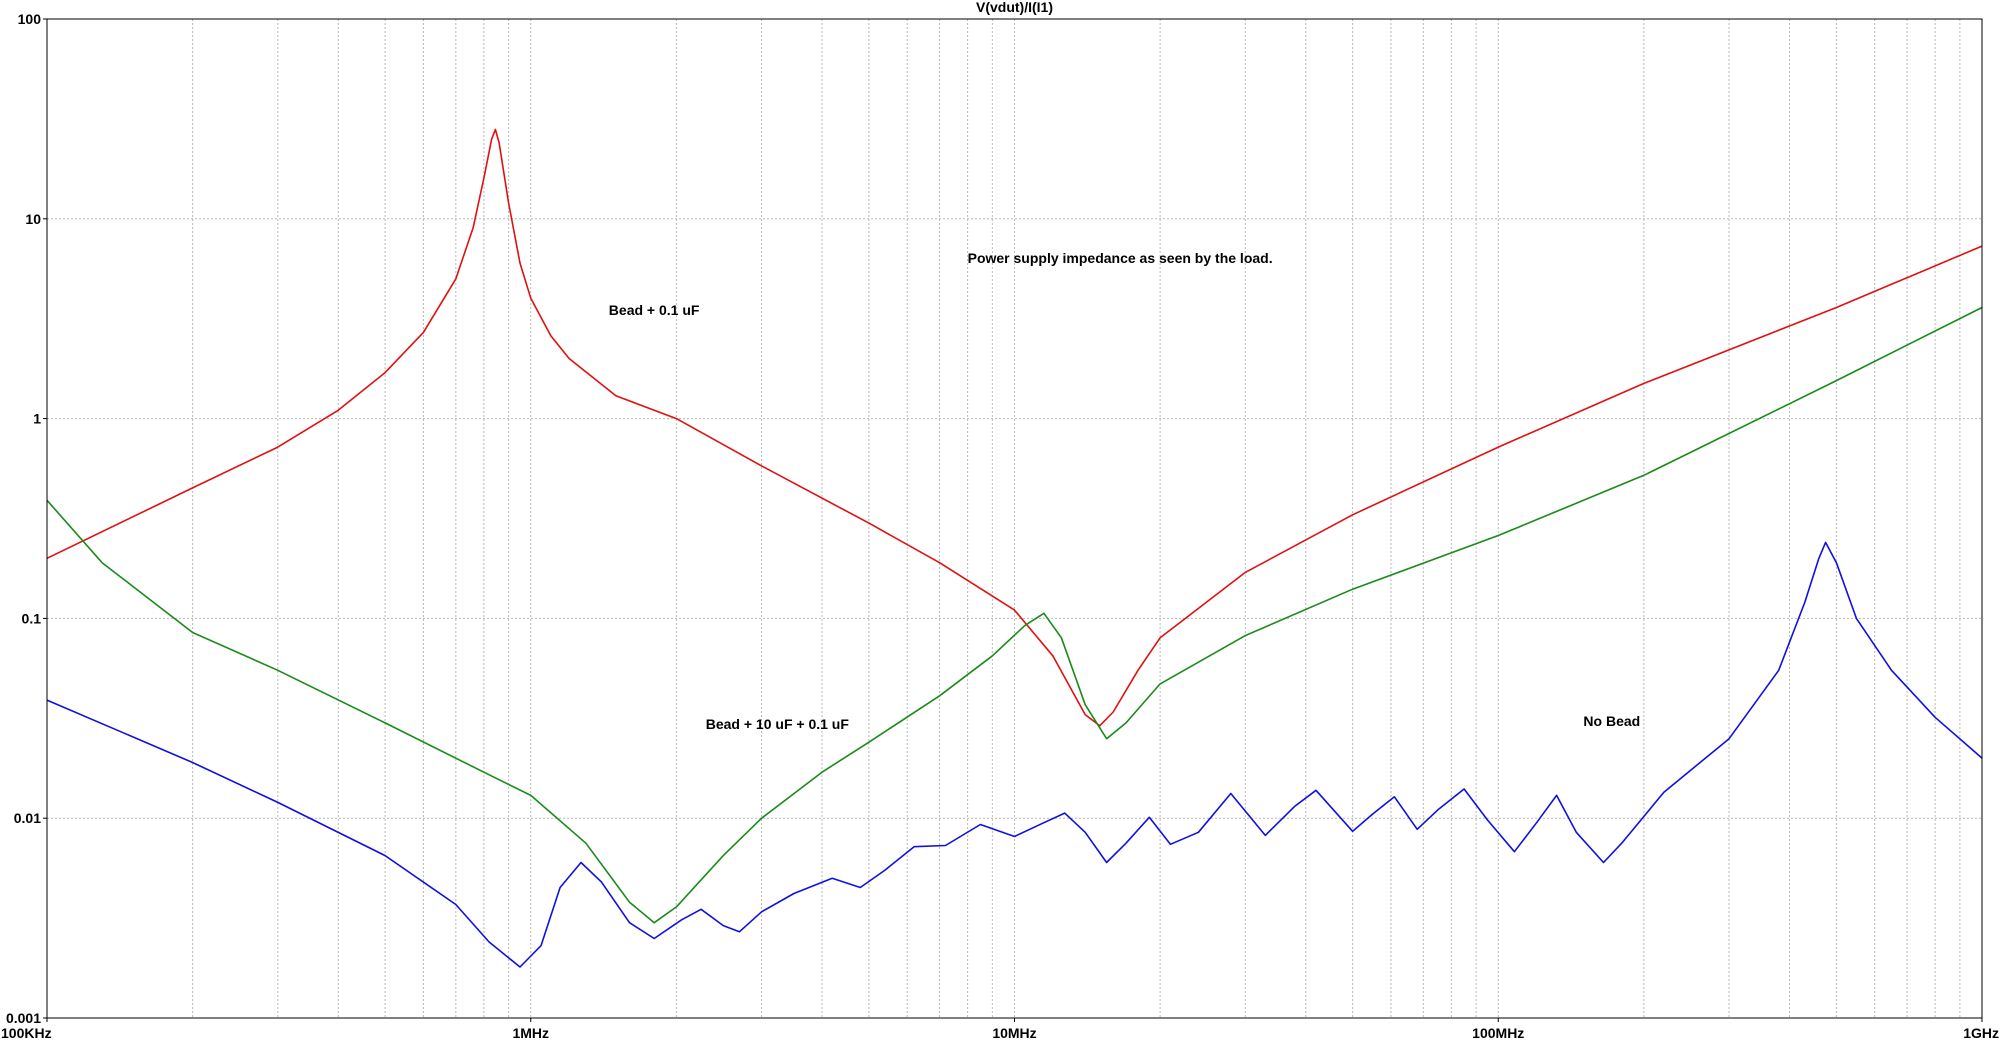 The image size is (2000, 1042). What do you see at coordinates (32, 618) in the screenshot?
I see `y-tick-label: 0.1` at bounding box center [32, 618].